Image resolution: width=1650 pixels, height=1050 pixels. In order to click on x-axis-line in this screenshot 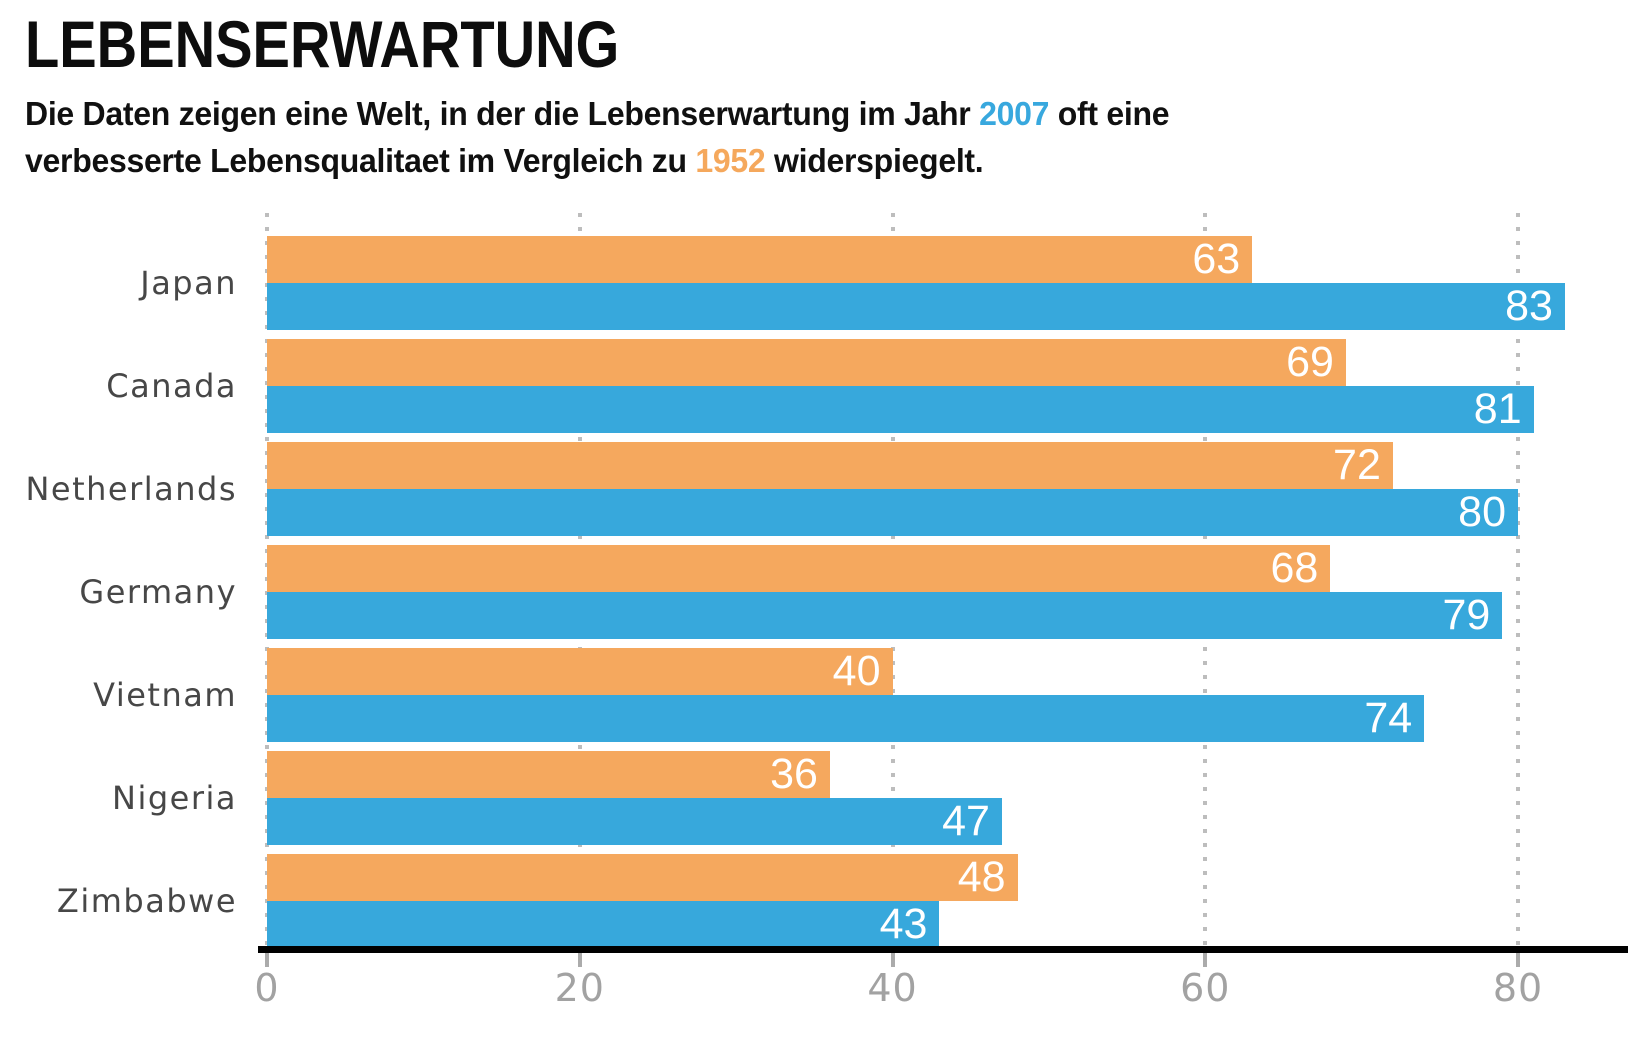, I will do `click(943, 949)`.